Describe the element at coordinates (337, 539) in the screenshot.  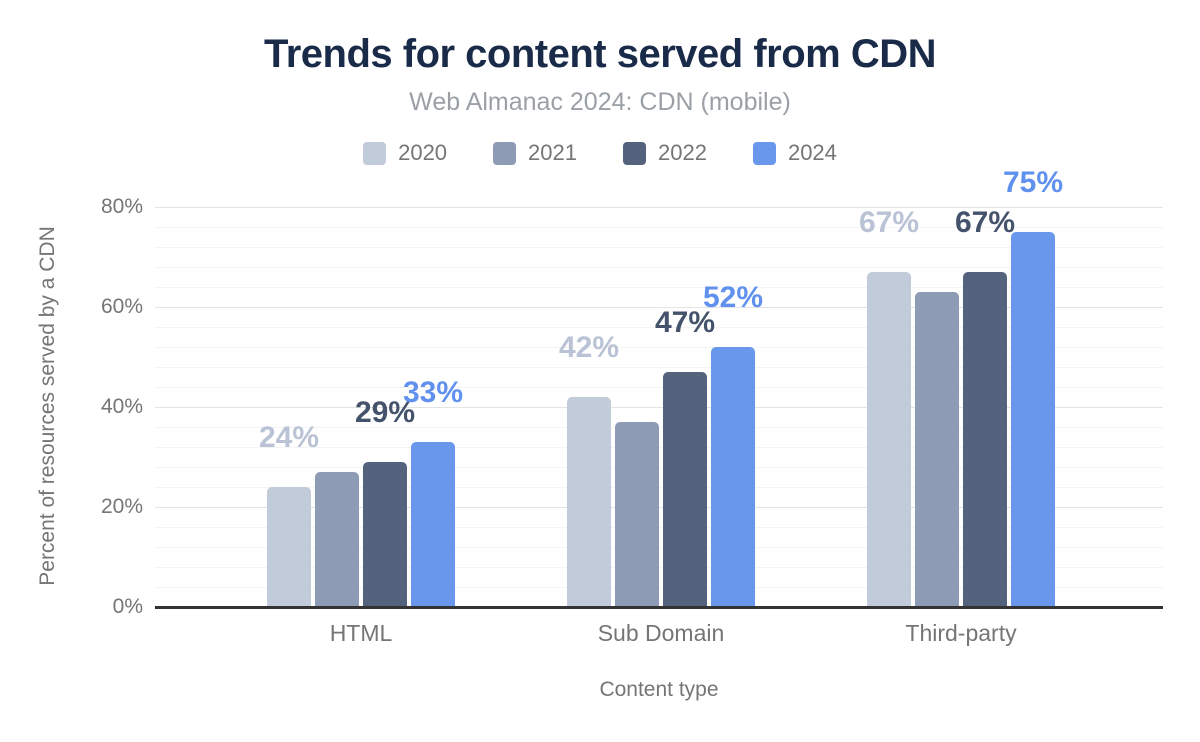
I see `bar-2021-html` at that location.